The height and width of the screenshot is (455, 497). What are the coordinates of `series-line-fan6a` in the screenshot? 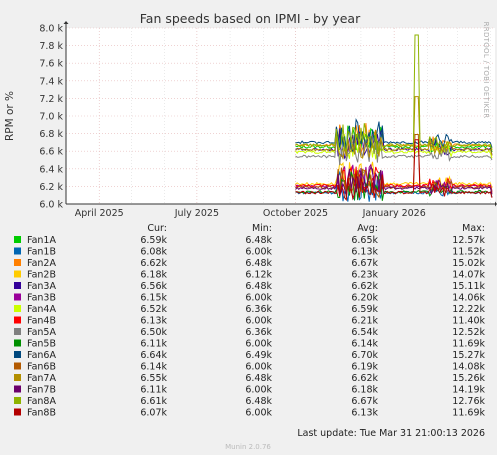 It's located at (394, 135).